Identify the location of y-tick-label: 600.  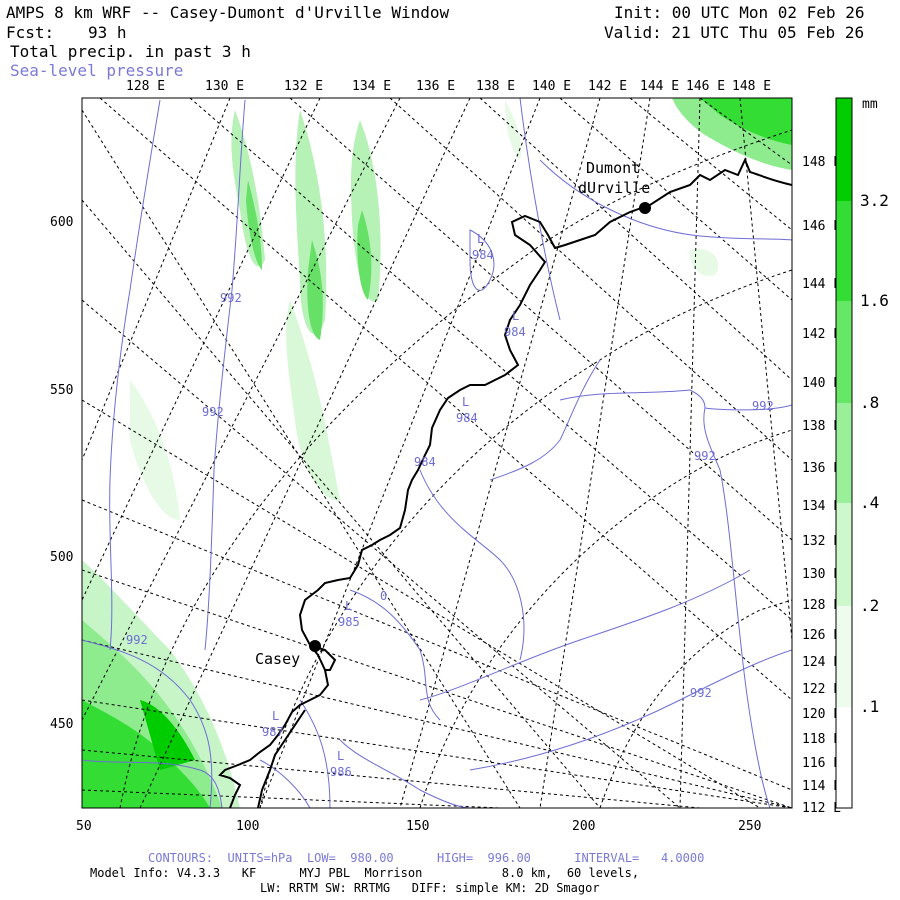
(61, 222).